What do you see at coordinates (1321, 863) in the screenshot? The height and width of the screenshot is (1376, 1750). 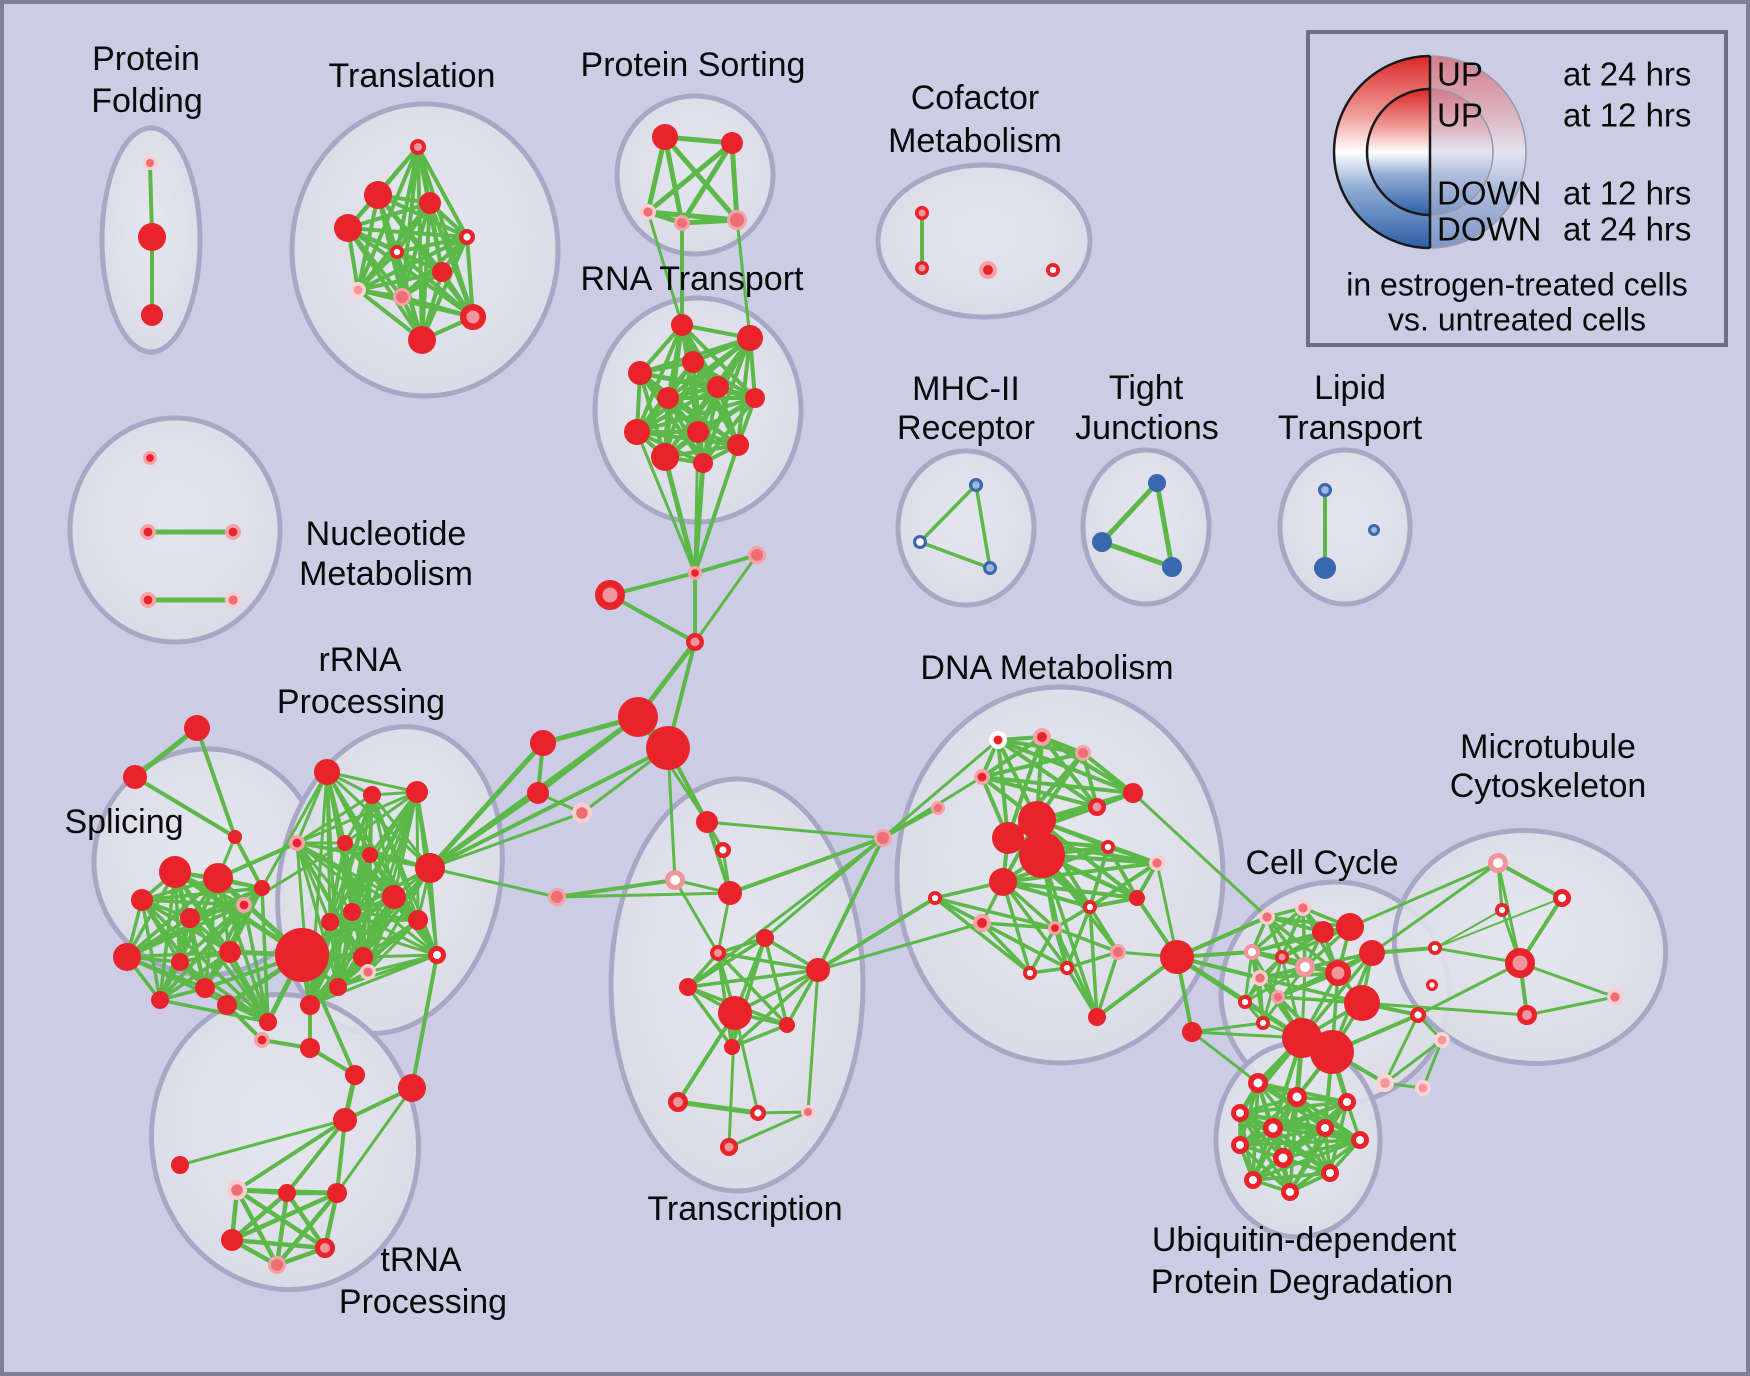 I see `cluster-cell-cycle-label: Cell Cycle` at bounding box center [1321, 863].